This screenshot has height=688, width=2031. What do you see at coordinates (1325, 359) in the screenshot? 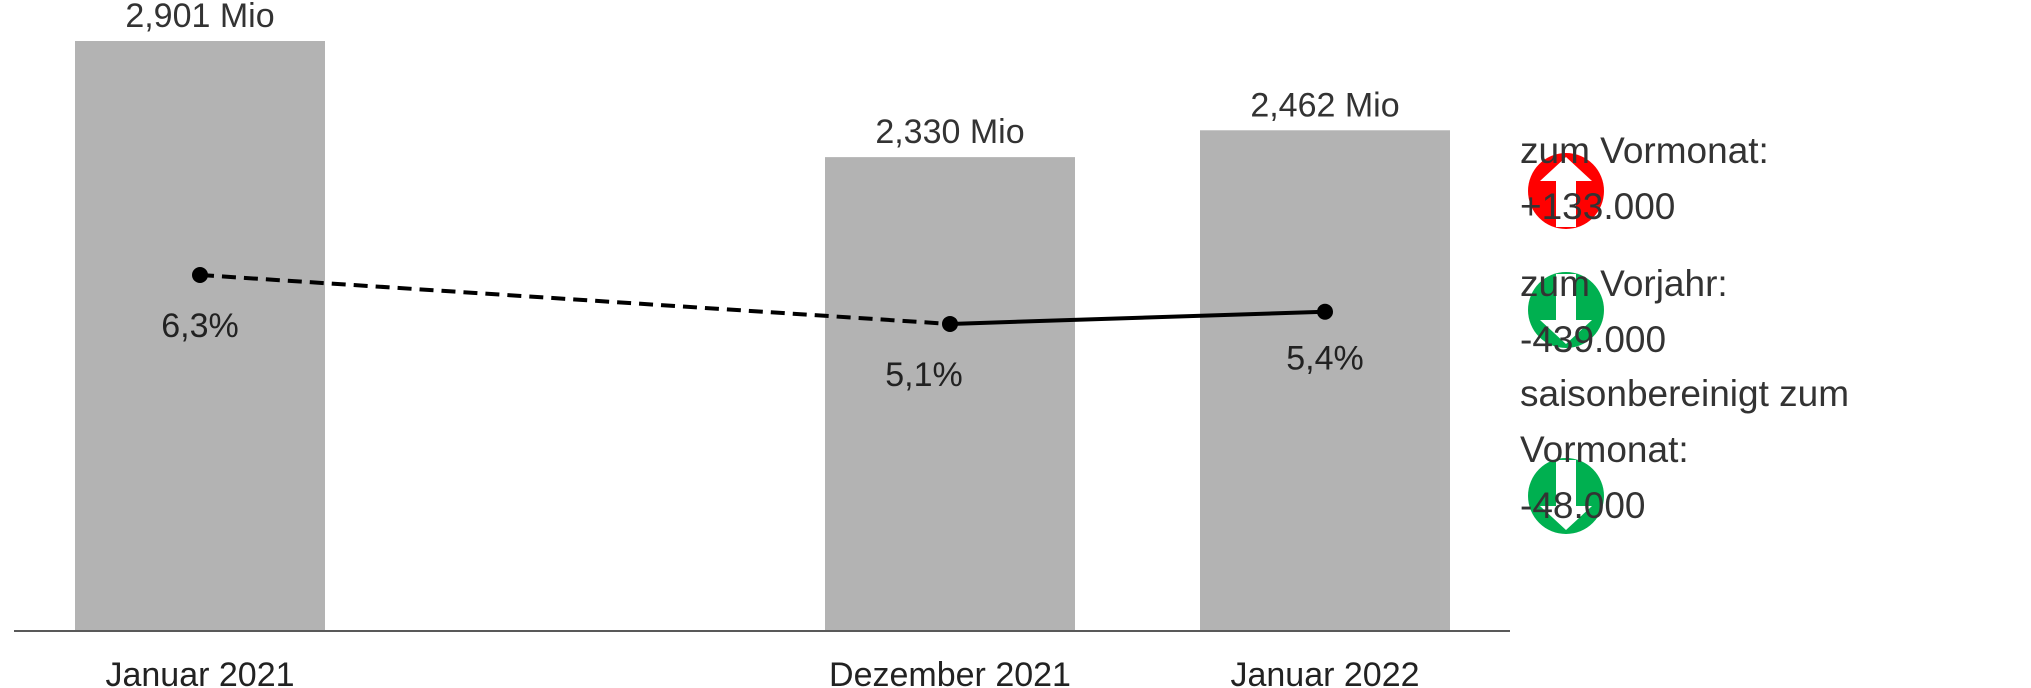
I see `line-point-label: 5,4%` at bounding box center [1325, 359].